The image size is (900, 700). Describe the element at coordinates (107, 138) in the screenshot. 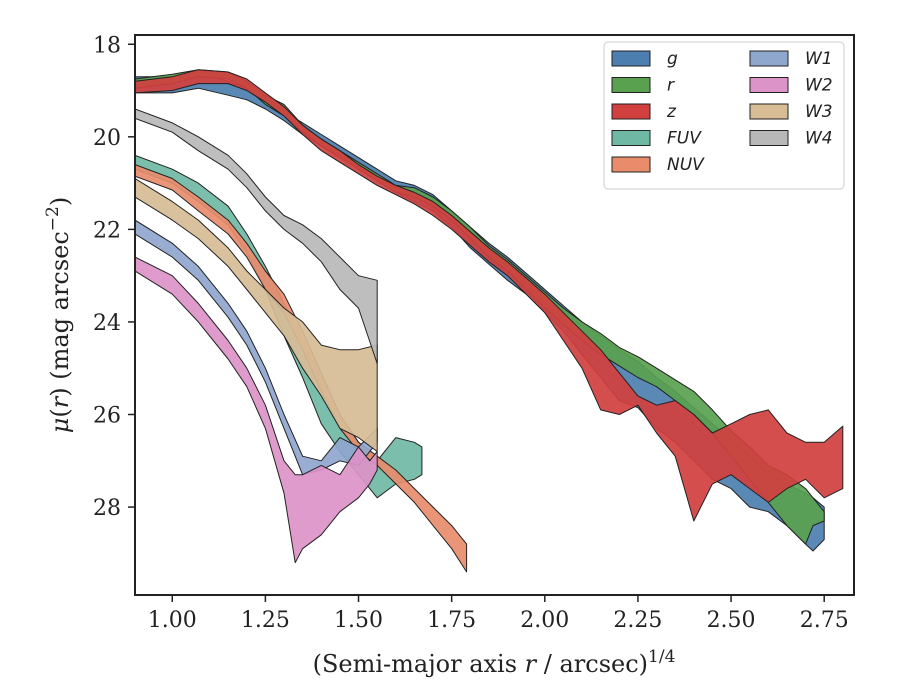

I see `y-tick-label: 20` at that location.